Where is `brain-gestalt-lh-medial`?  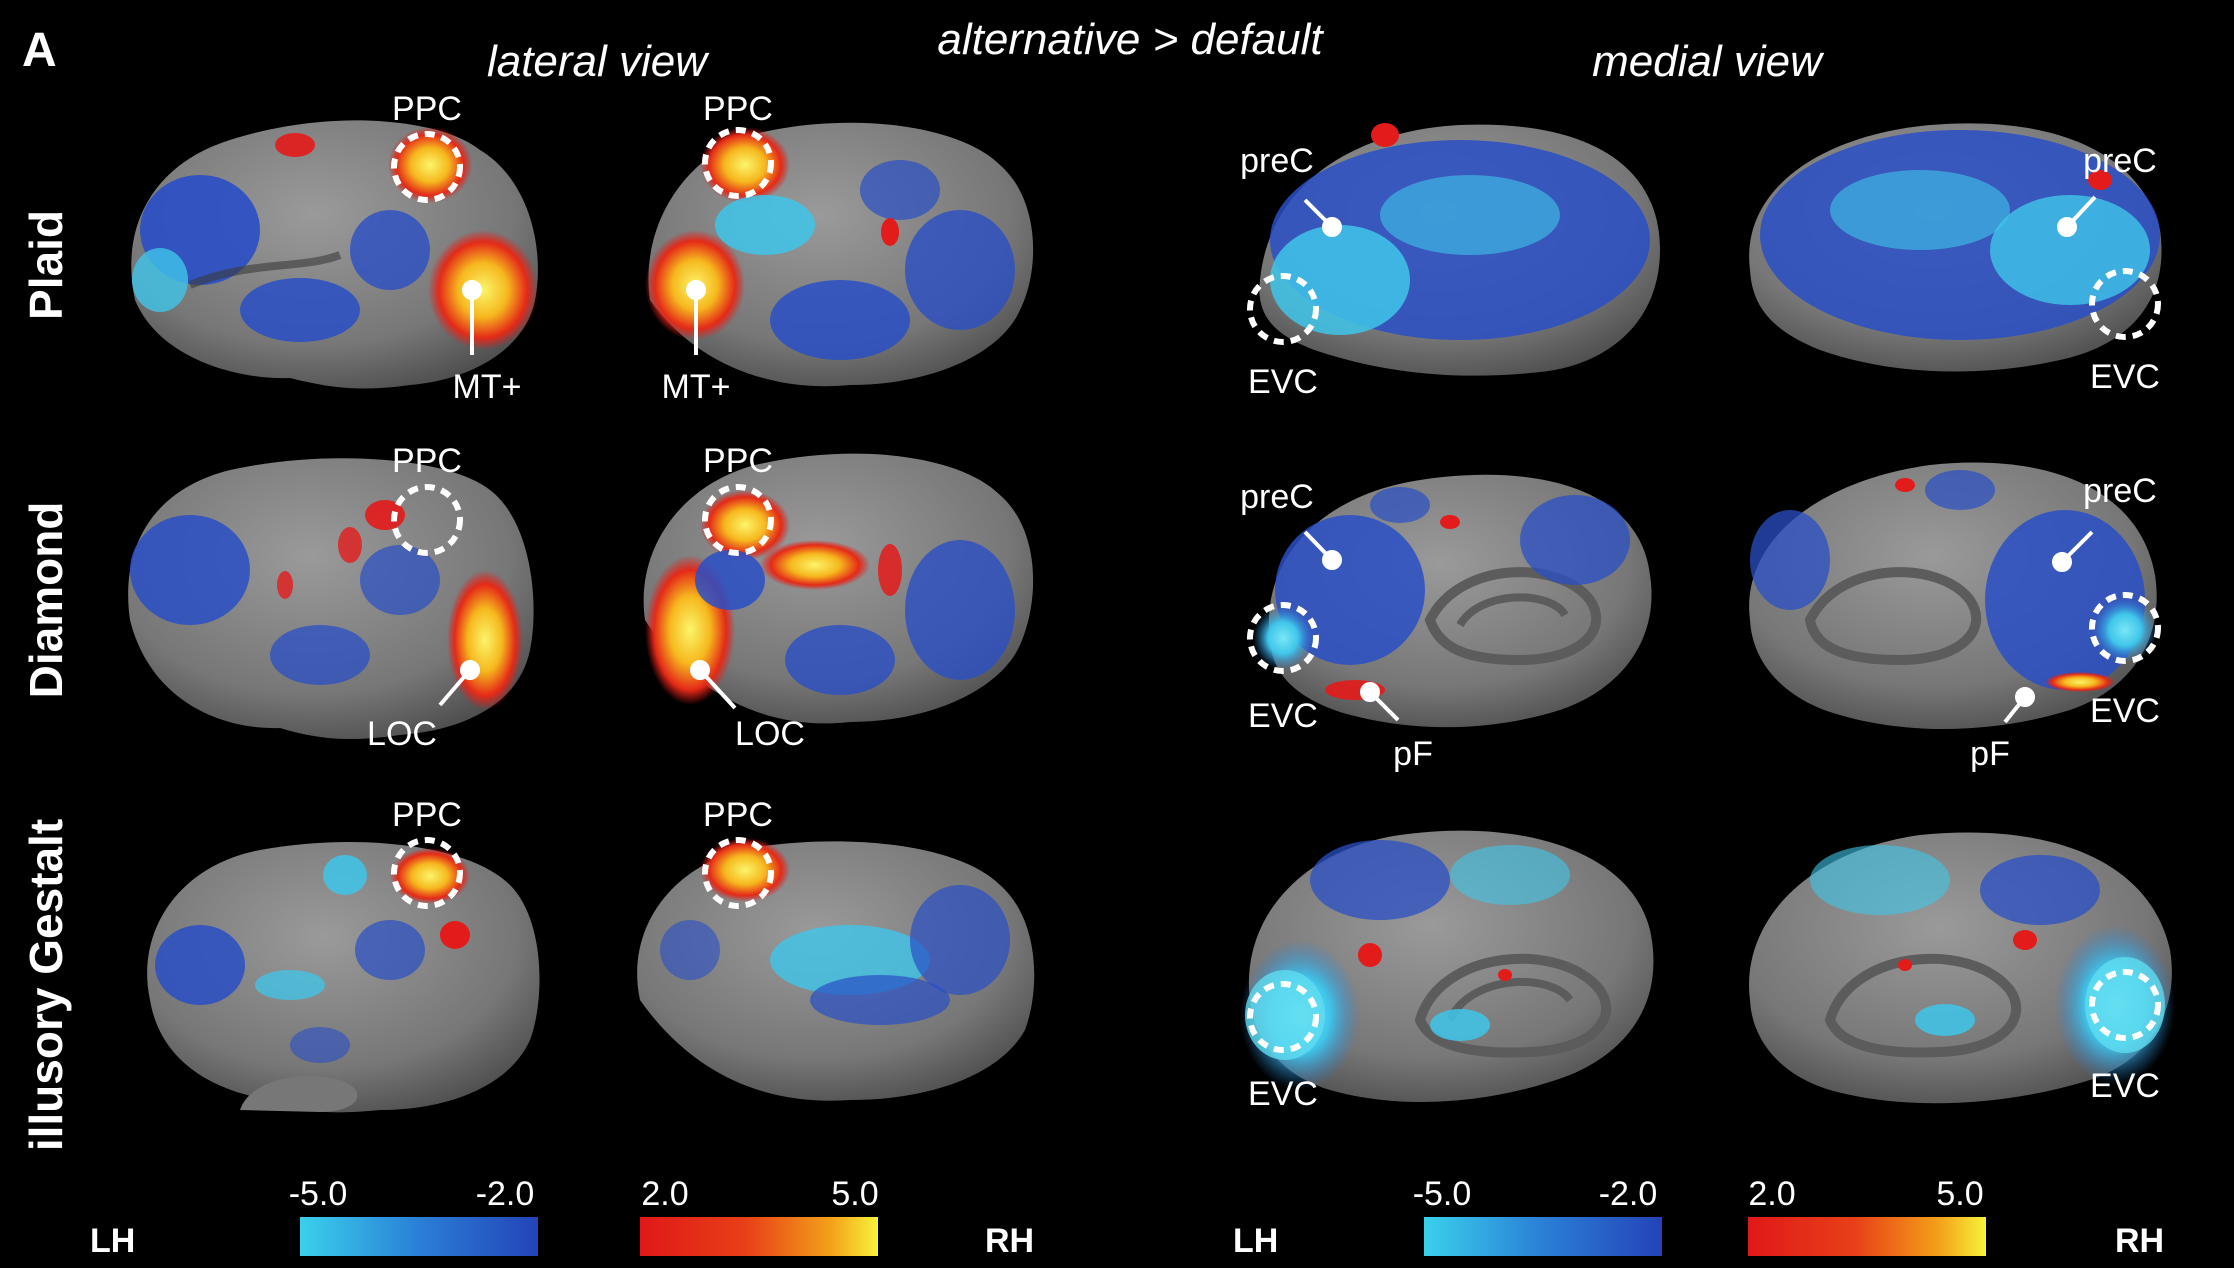
brain-gestalt-lh-medial is located at coordinates (1447, 966).